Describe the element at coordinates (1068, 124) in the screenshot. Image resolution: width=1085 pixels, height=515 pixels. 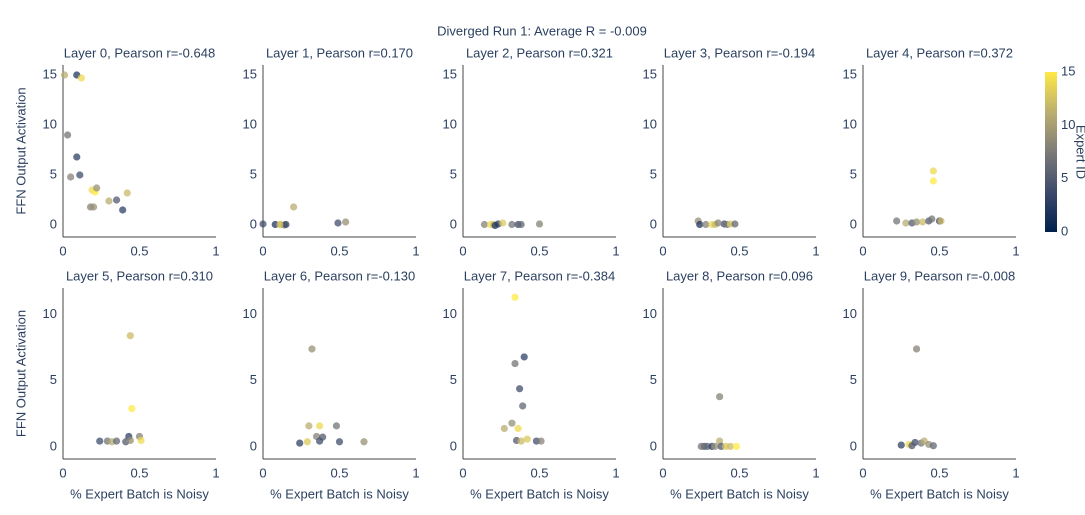
I see `colorbar-tick-label: 10` at that location.